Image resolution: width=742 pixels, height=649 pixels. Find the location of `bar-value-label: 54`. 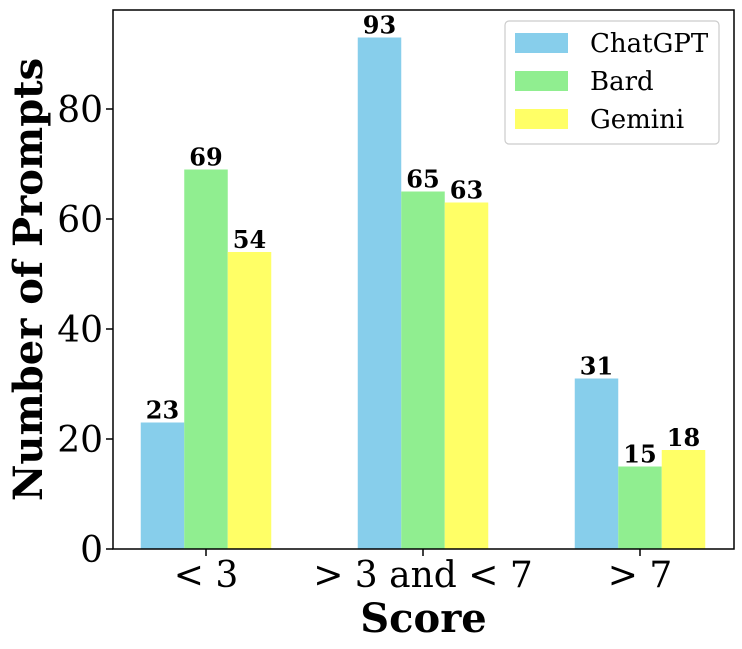

bar-value-label: 54 is located at coordinates (249, 239).